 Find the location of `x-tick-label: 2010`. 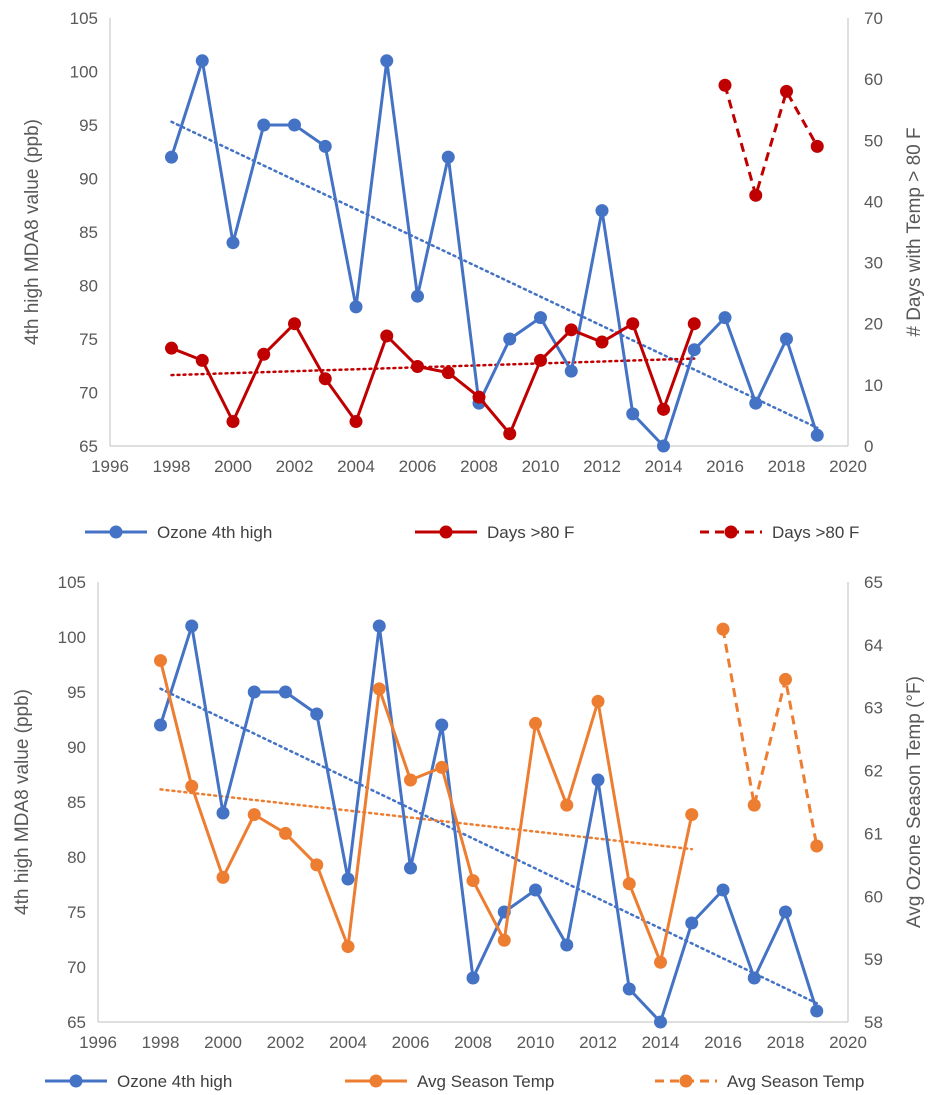

x-tick-label: 2010 is located at coordinates (536, 1042).